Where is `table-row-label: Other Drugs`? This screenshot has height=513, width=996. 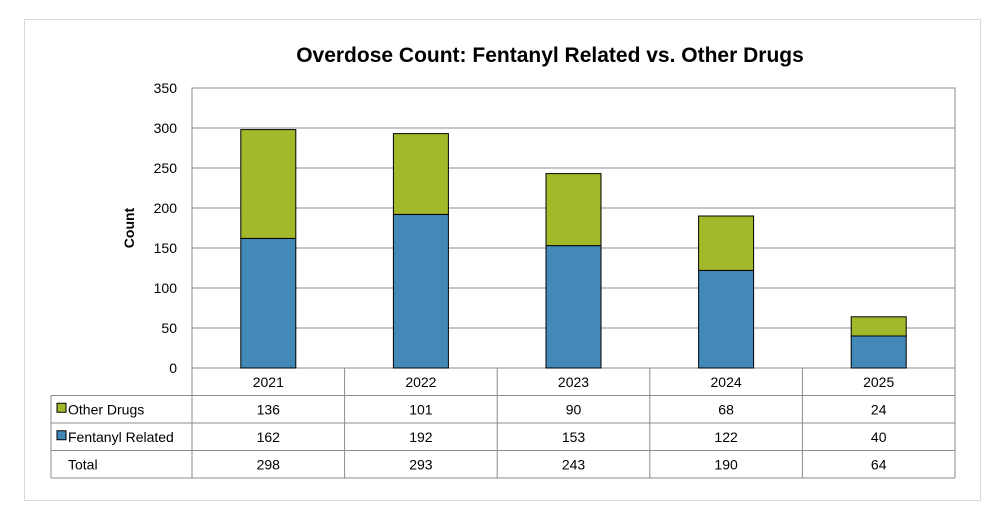
table-row-label: Other Drugs is located at coordinates (106, 409).